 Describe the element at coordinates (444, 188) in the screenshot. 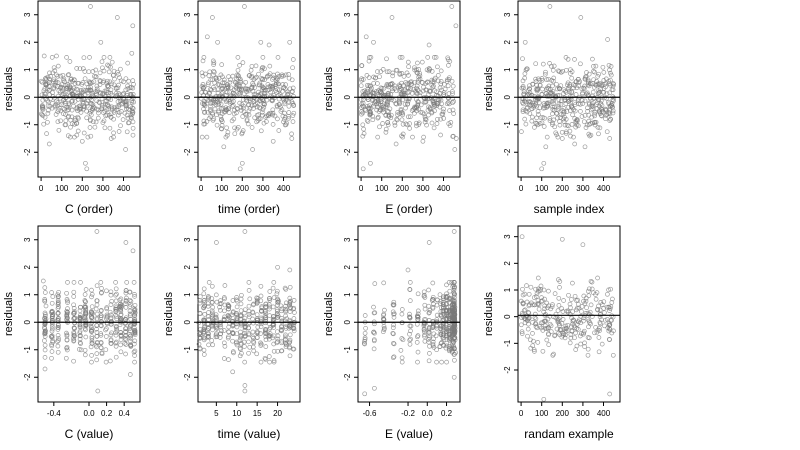

I see `x-tick-label: 400` at that location.